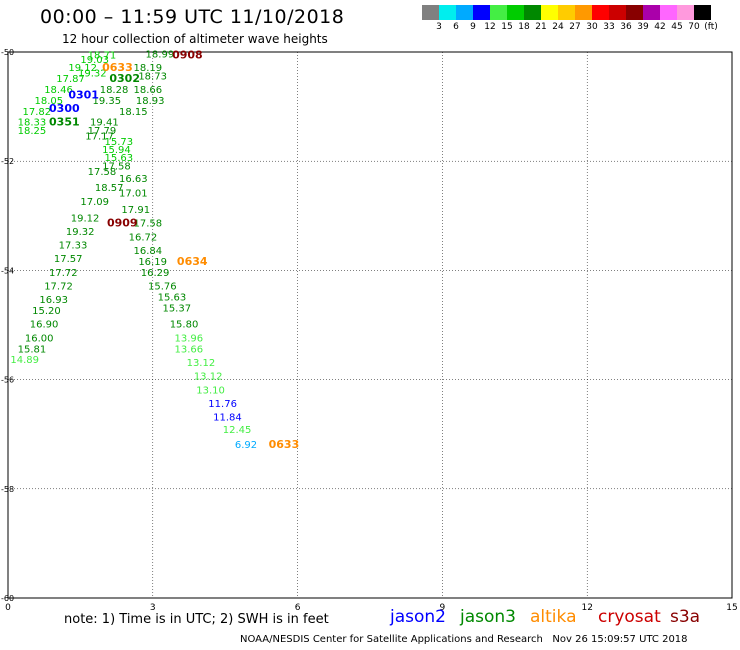 This screenshot has height=650, width=740. Describe the element at coordinates (109, 188) in the screenshot. I see `wave-height-label: 18.57` at that location.